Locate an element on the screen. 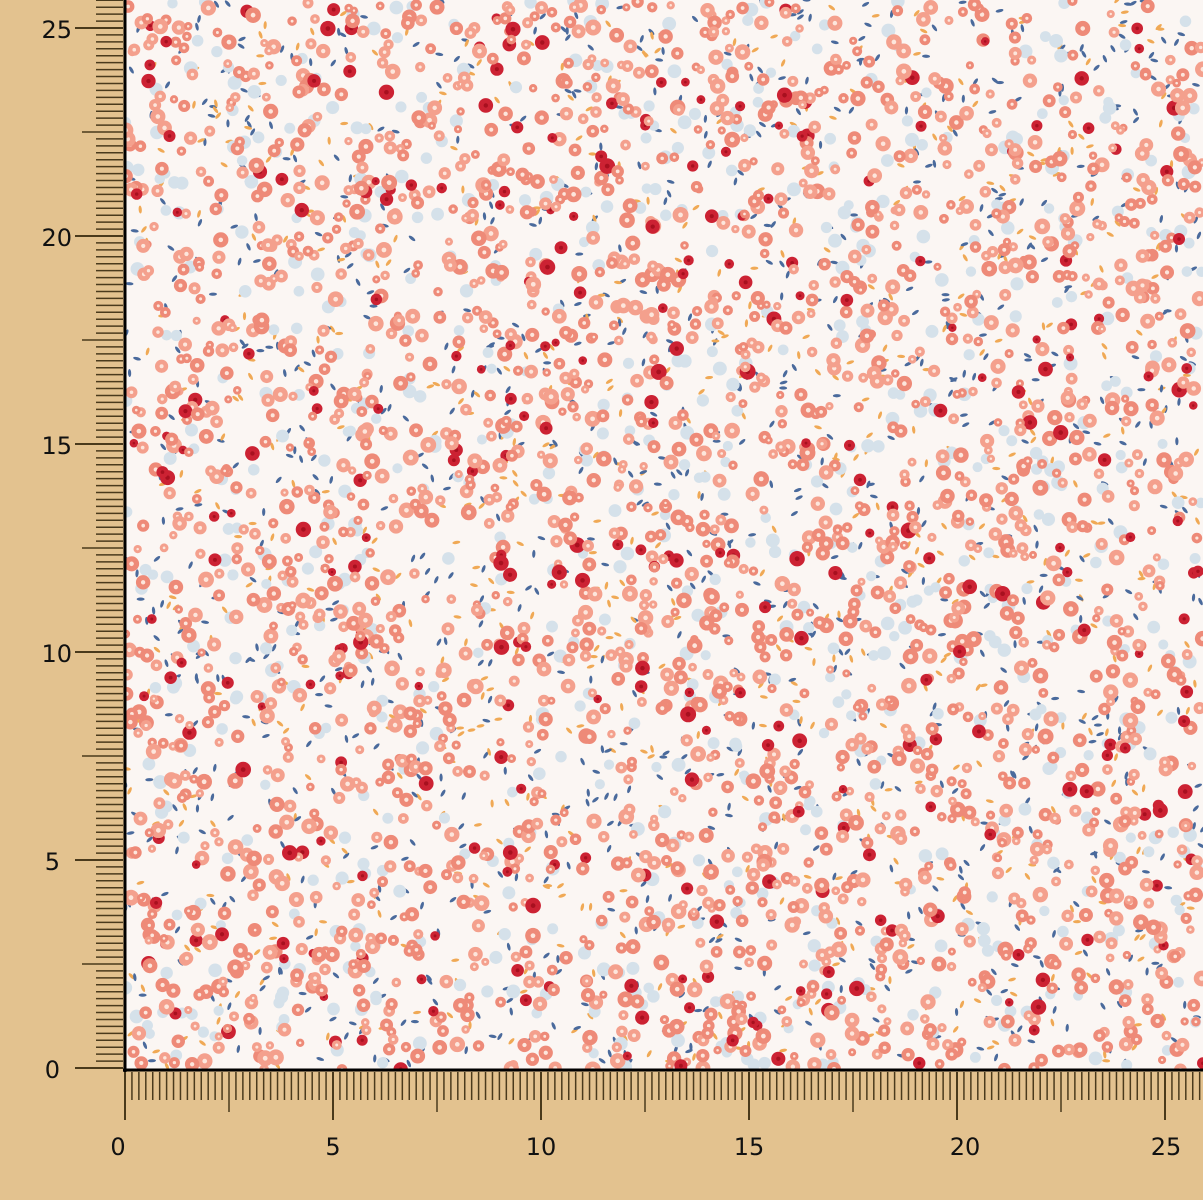 This screenshot has width=1203, height=1200. x-label-25: 25 is located at coordinates (1166, 1147).